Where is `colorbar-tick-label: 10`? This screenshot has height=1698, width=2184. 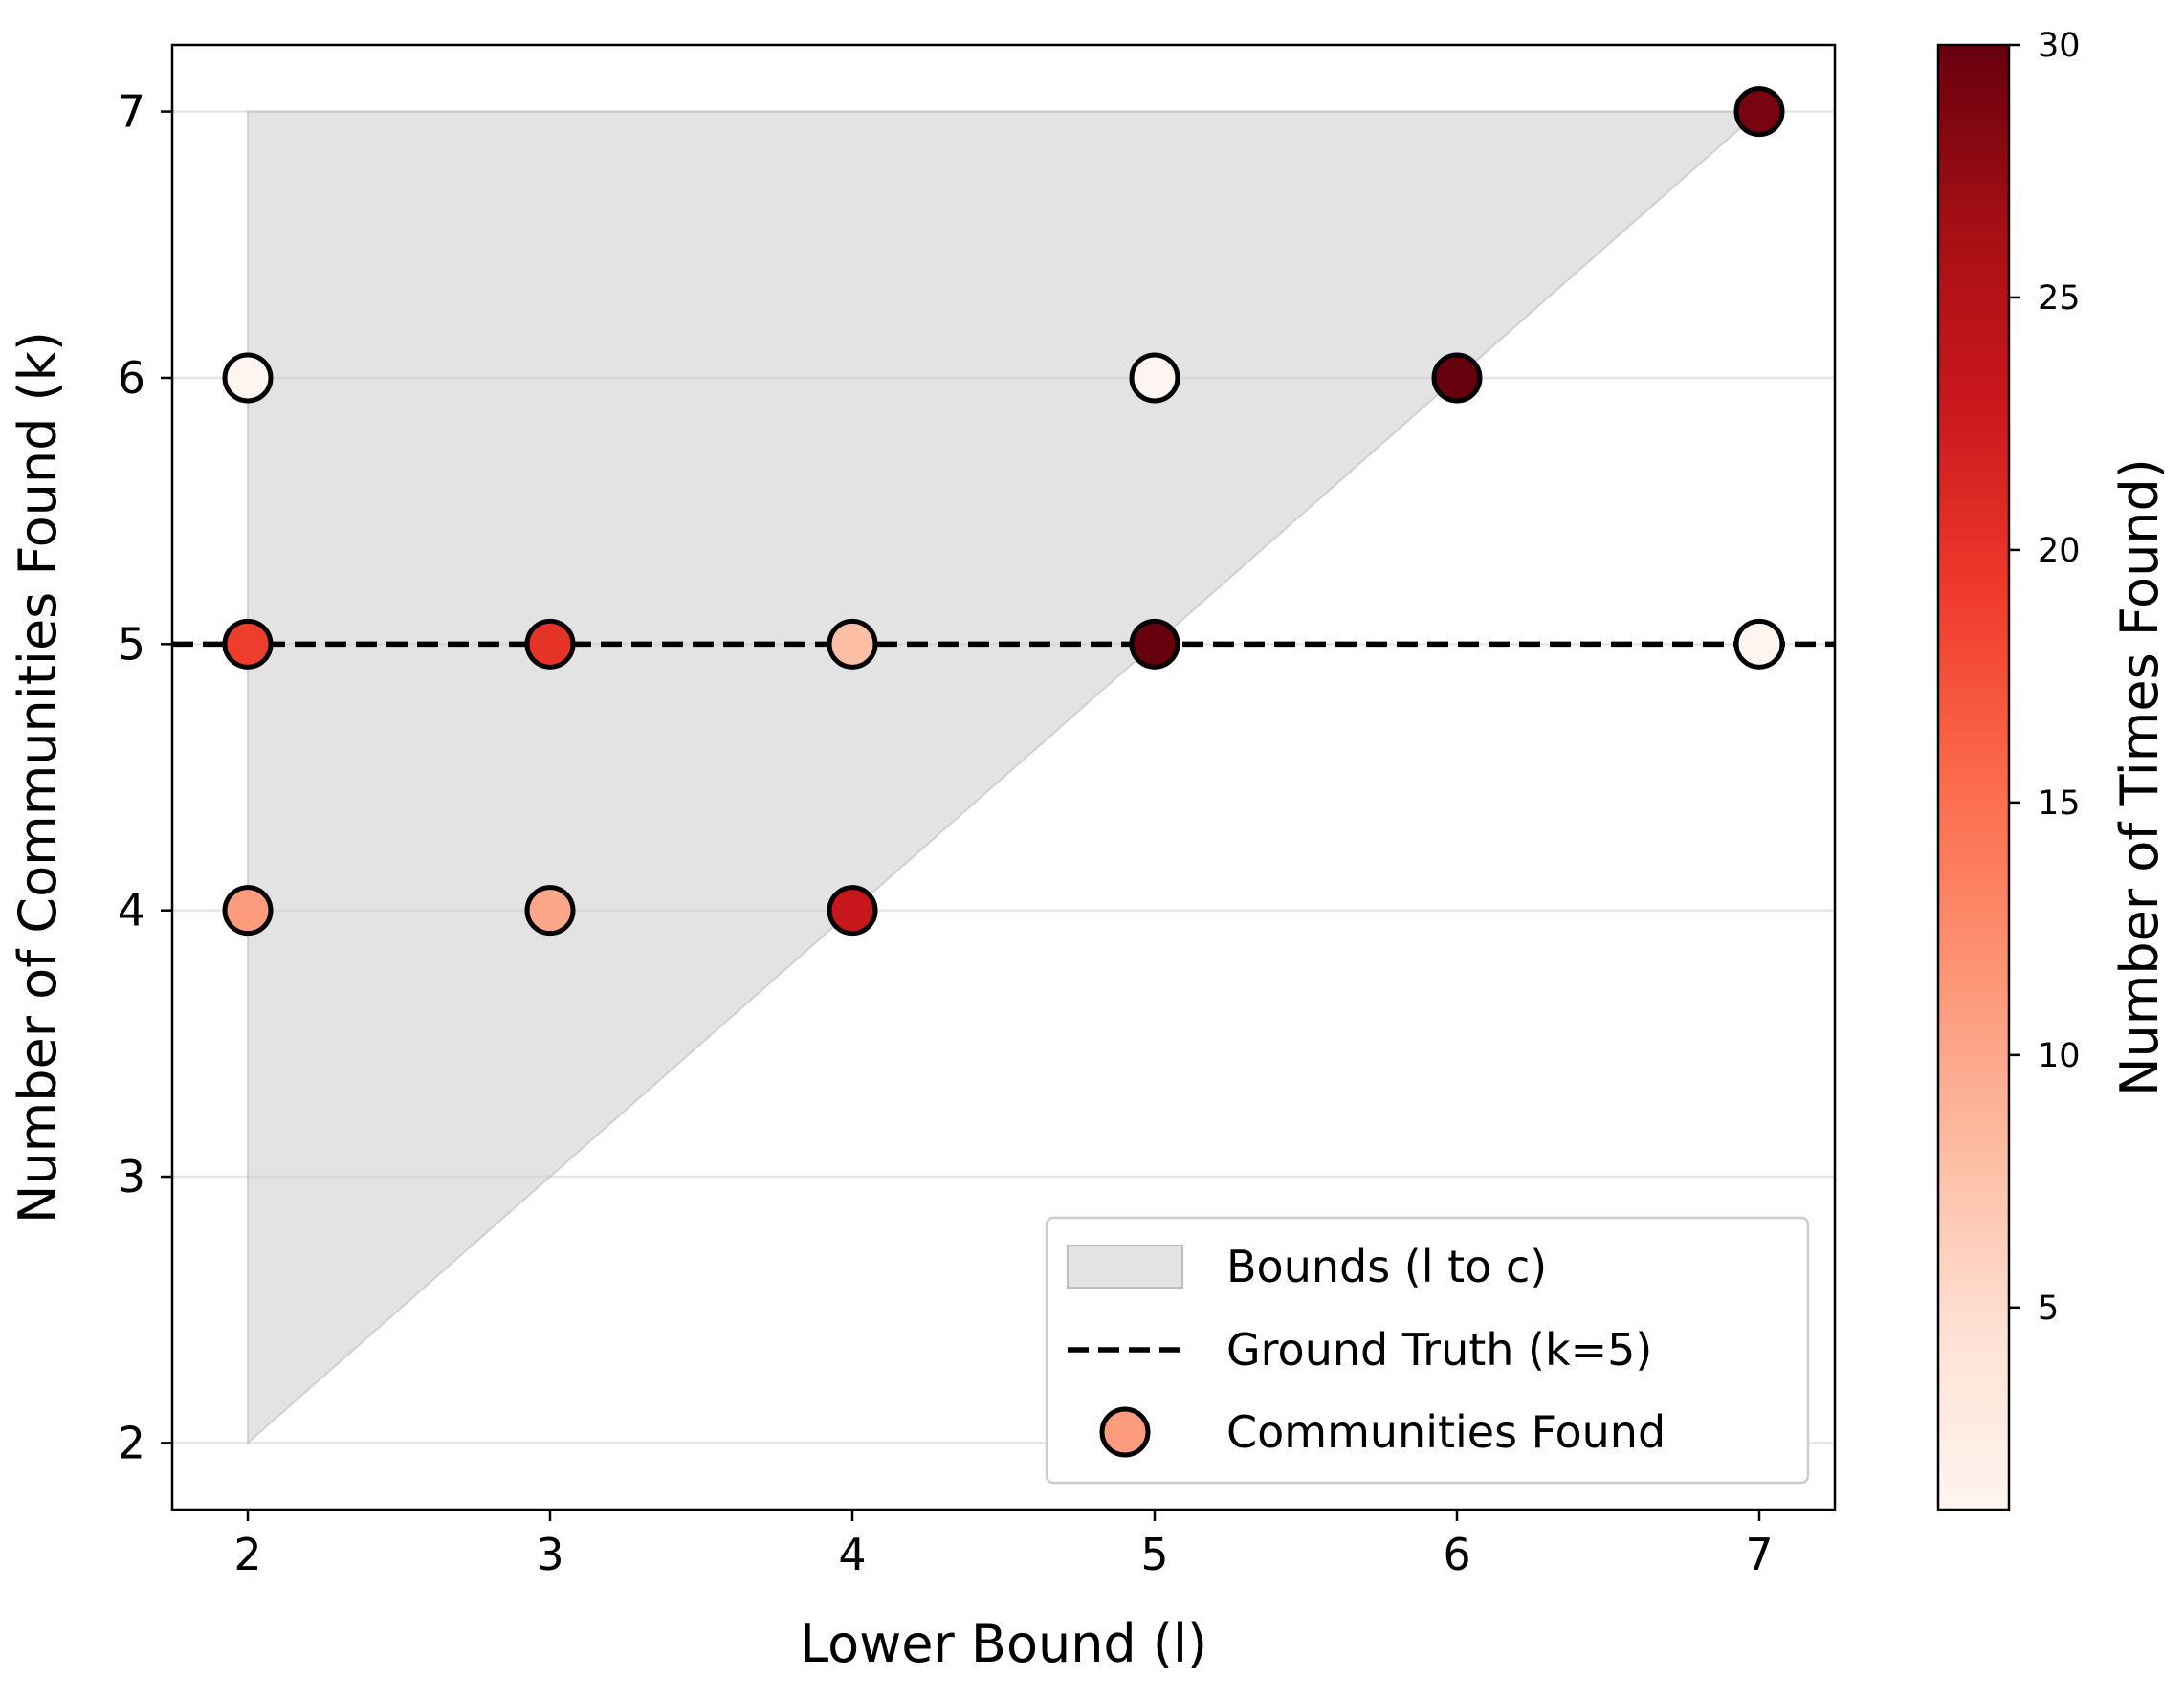 colorbar-tick-label: 10 is located at coordinates (2060, 1056).